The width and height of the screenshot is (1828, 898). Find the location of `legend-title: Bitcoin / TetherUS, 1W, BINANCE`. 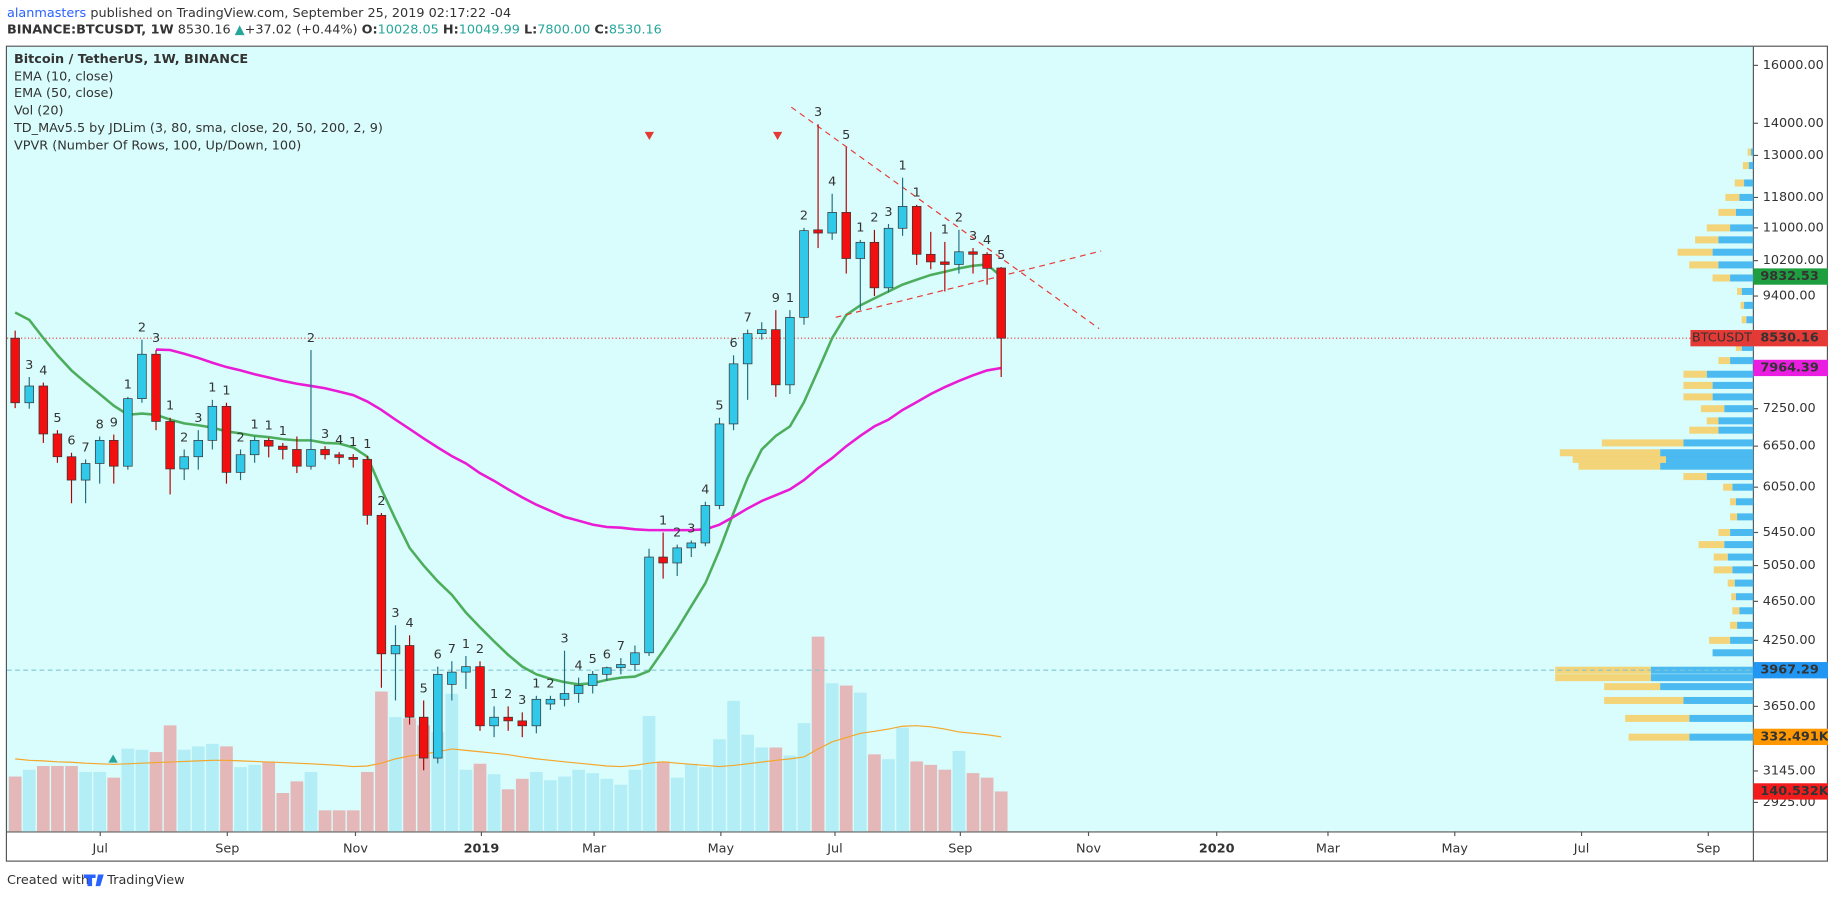

legend-title: Bitcoin / TetherUS, 1W, BINANCE is located at coordinates (131, 59).